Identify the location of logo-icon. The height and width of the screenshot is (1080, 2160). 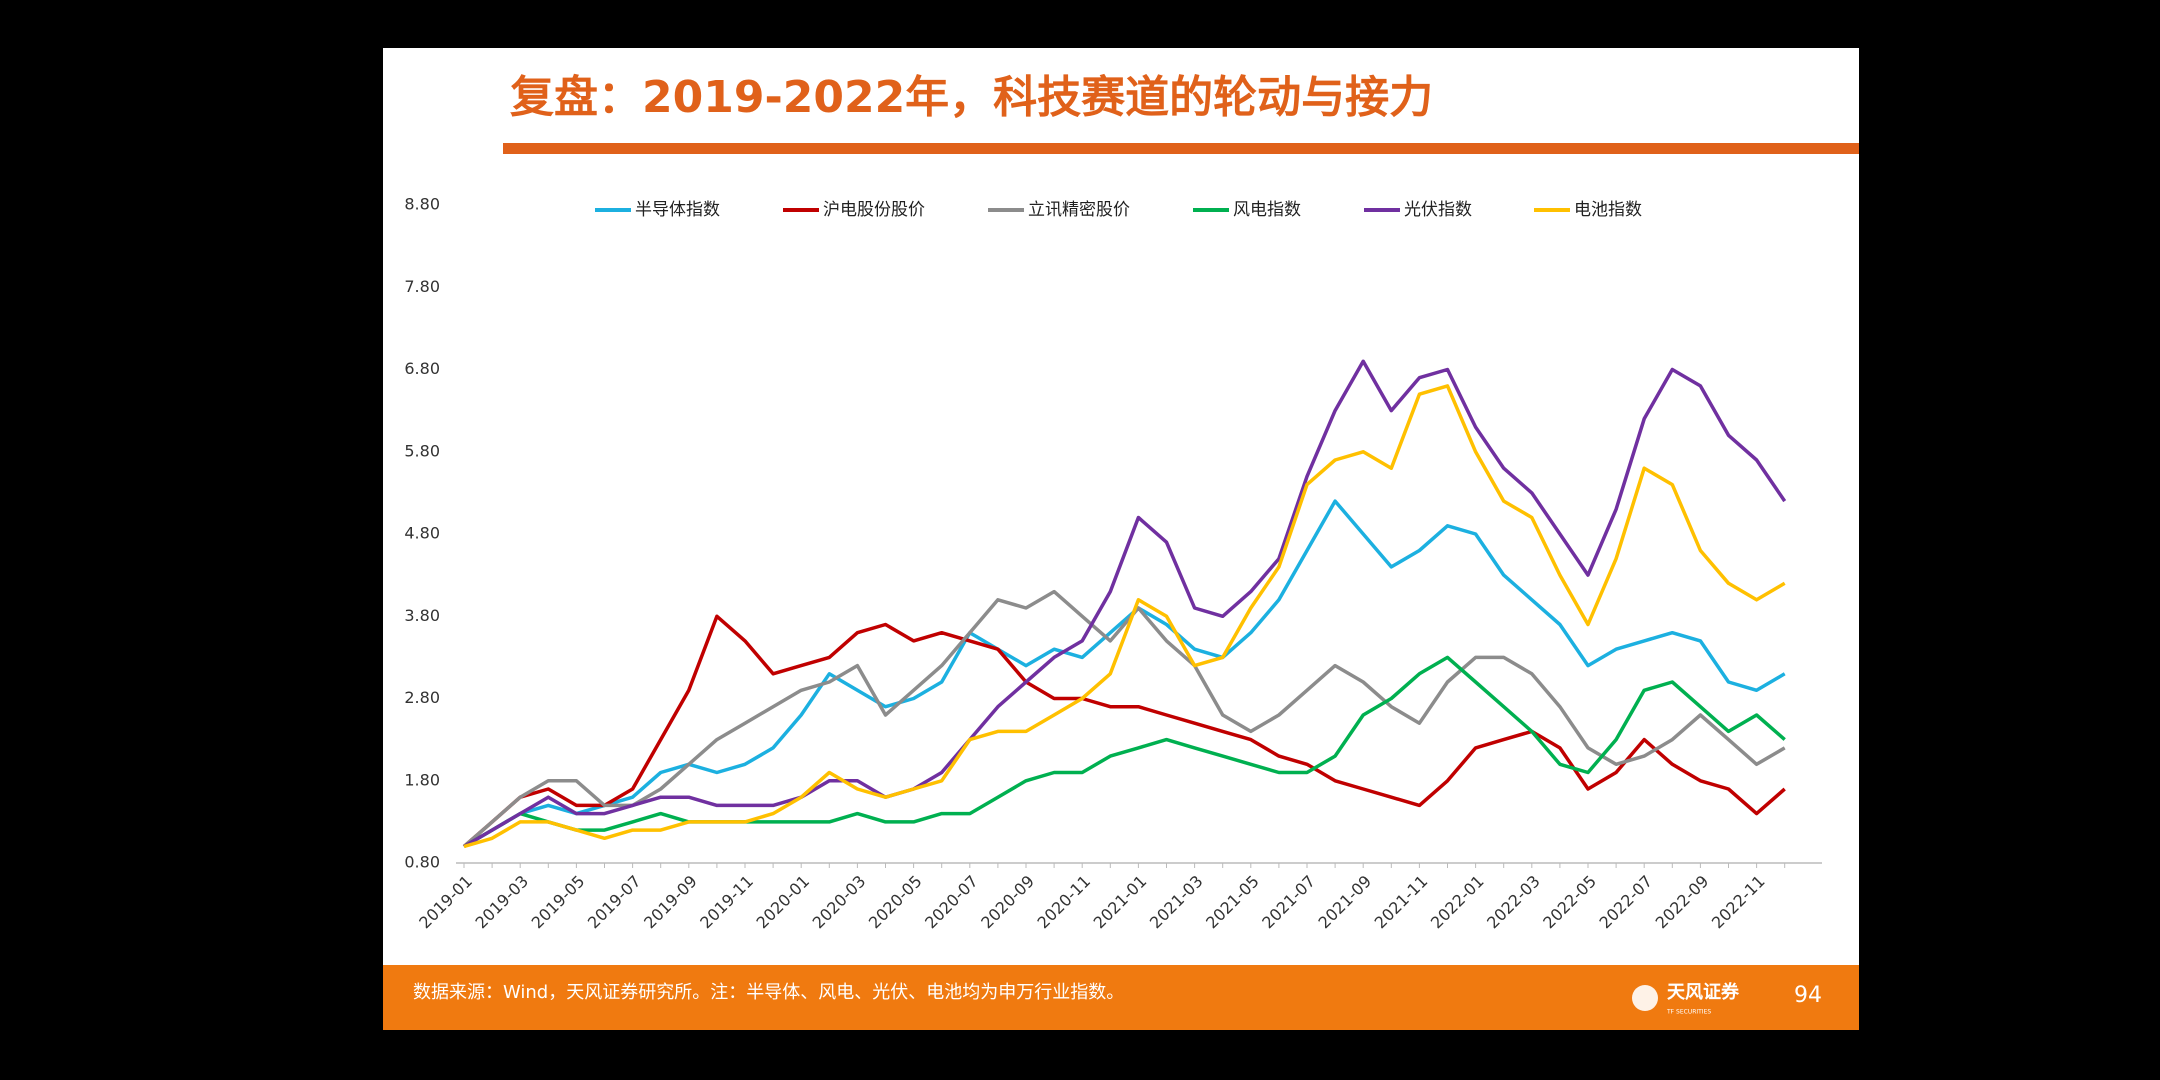
(1645, 998).